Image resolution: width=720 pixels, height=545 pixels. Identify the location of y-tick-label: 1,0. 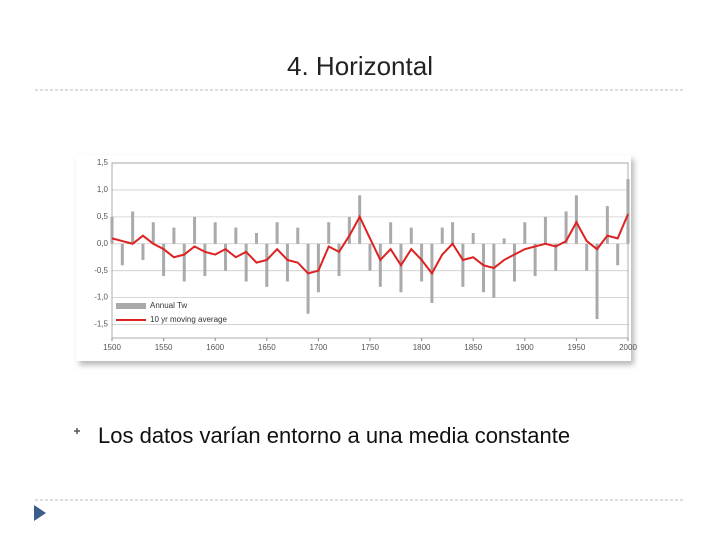
(103, 189).